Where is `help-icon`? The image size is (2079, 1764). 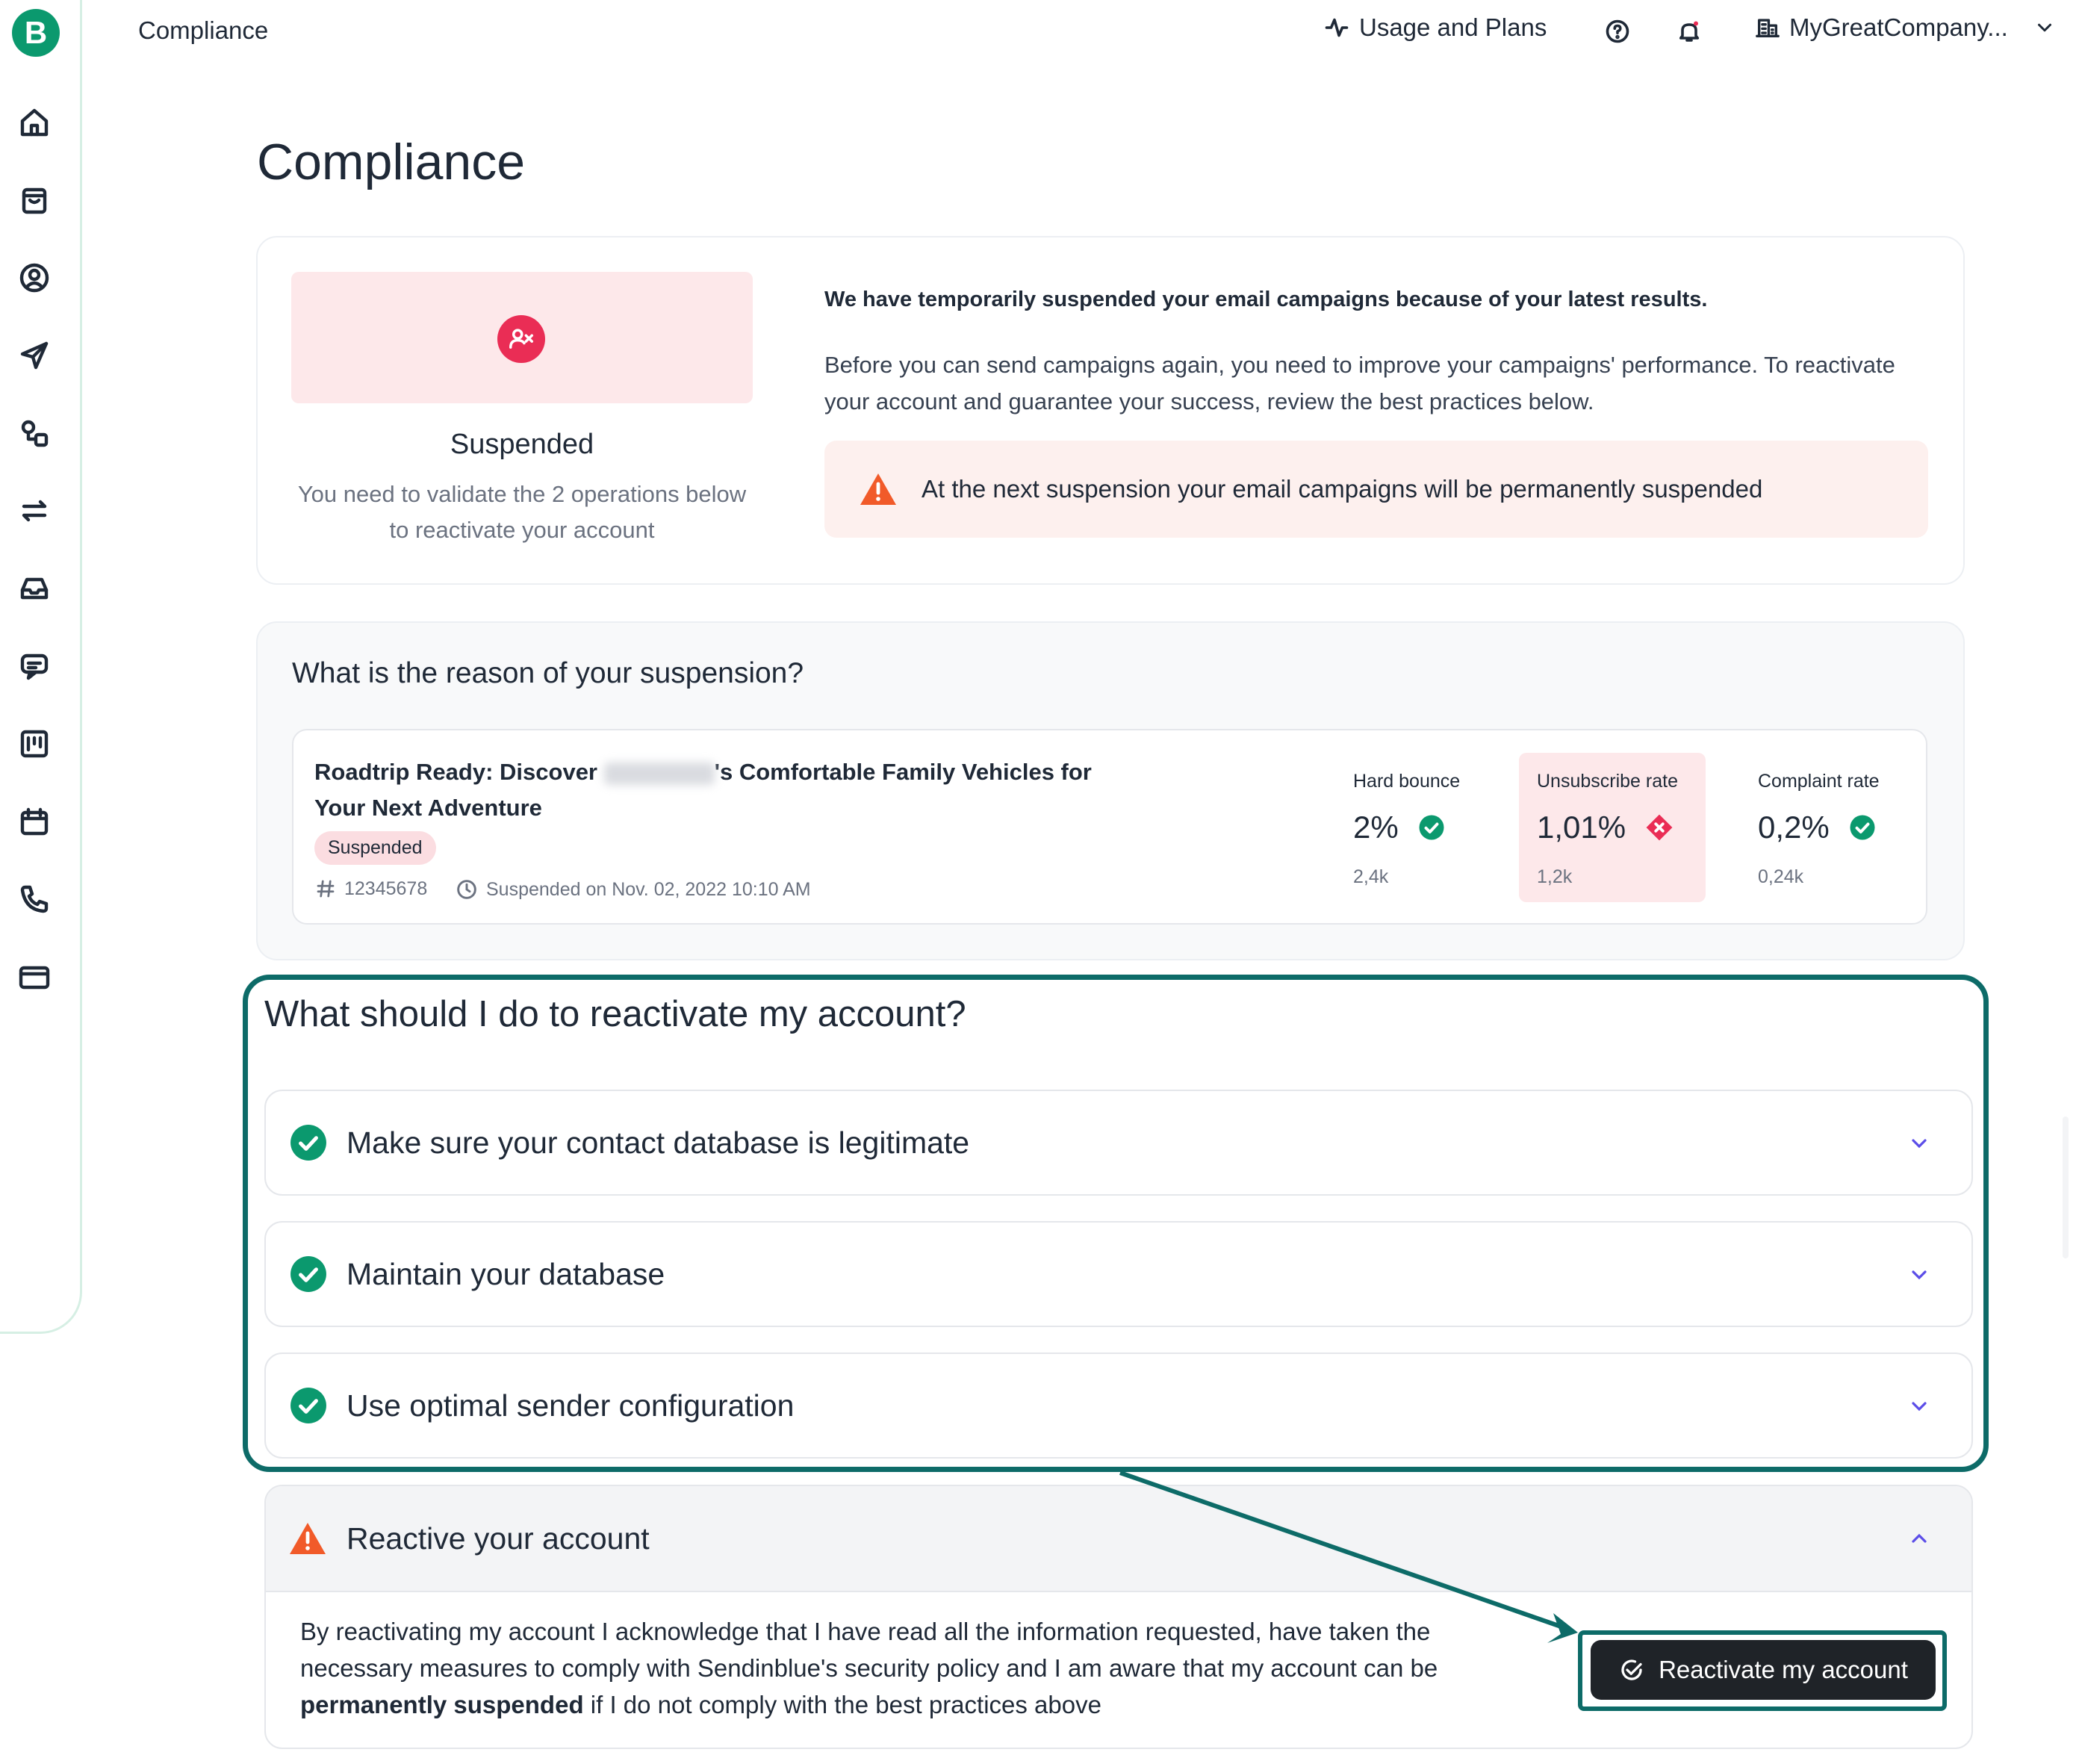 help-icon is located at coordinates (1618, 31).